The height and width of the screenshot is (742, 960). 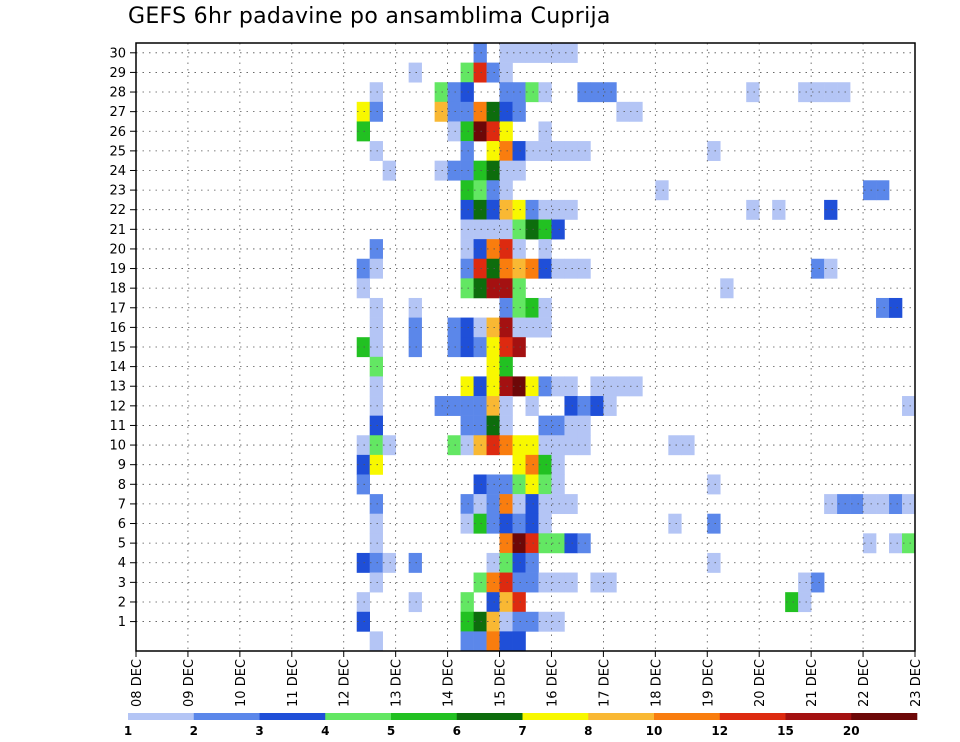 What do you see at coordinates (128, 731) in the screenshot?
I see `legend-label: 1` at bounding box center [128, 731].